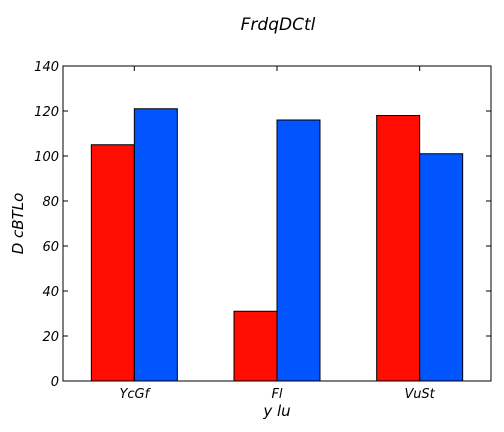  I want to click on y-tick-label: 80, so click(50, 202).